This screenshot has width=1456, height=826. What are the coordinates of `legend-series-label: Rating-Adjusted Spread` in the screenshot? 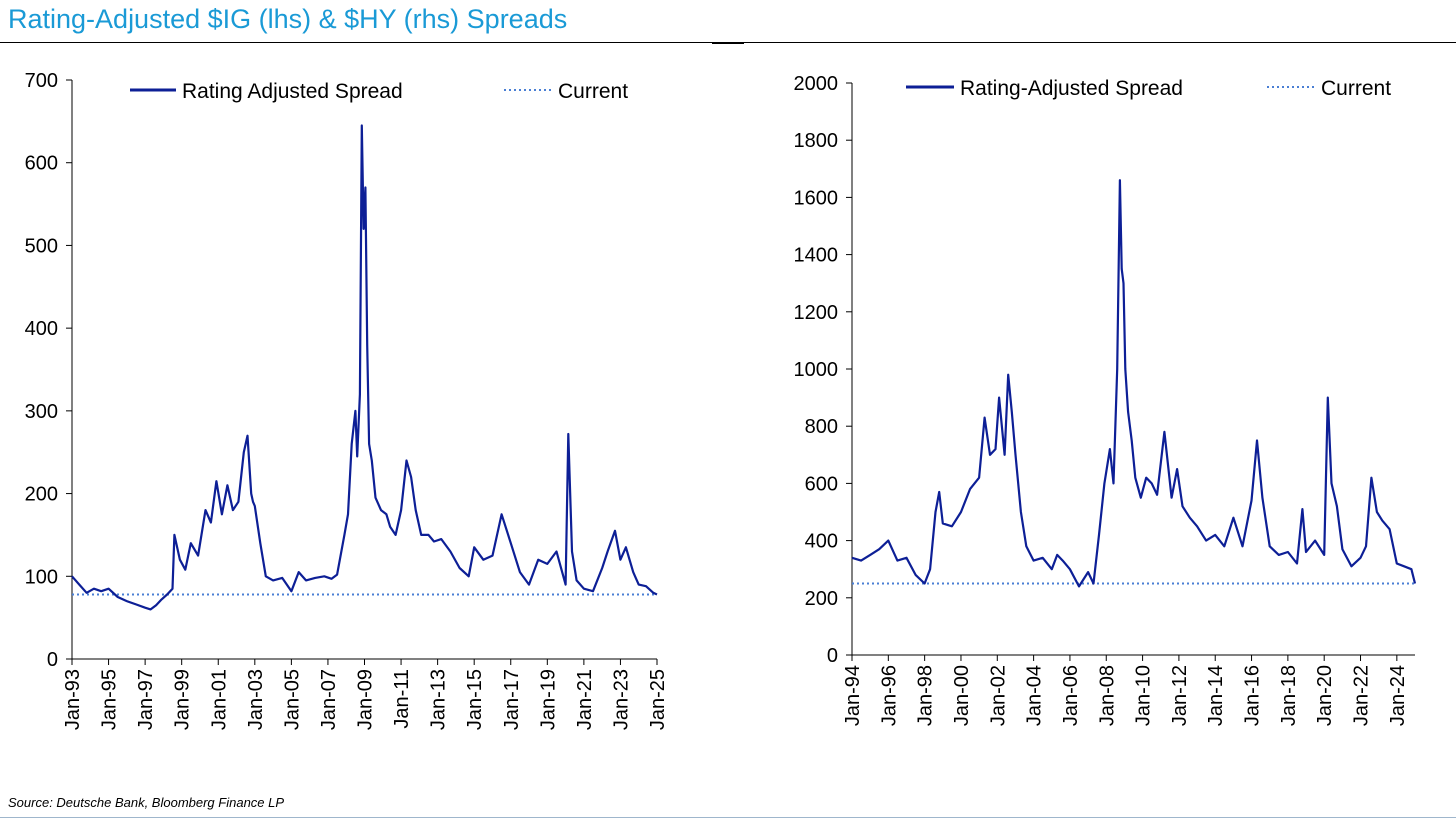 It's located at (1071, 88).